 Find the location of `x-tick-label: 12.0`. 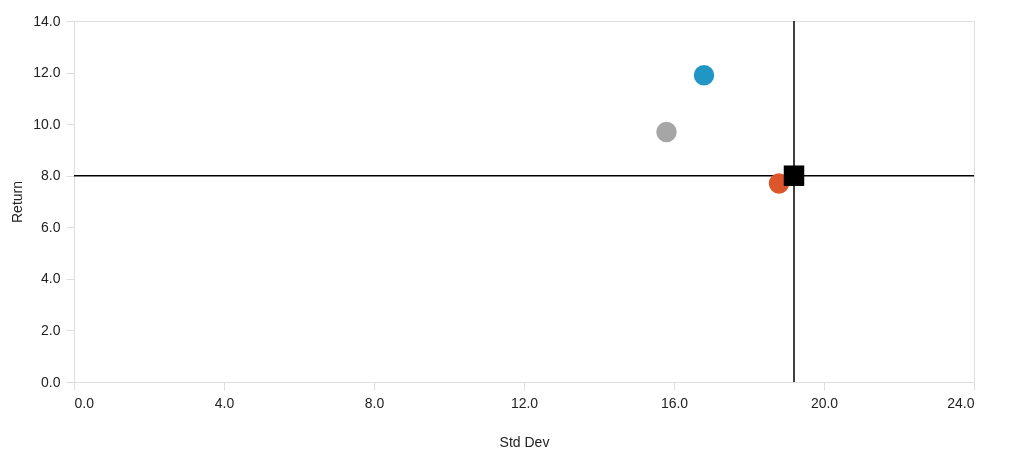

x-tick-label: 12.0 is located at coordinates (524, 402).